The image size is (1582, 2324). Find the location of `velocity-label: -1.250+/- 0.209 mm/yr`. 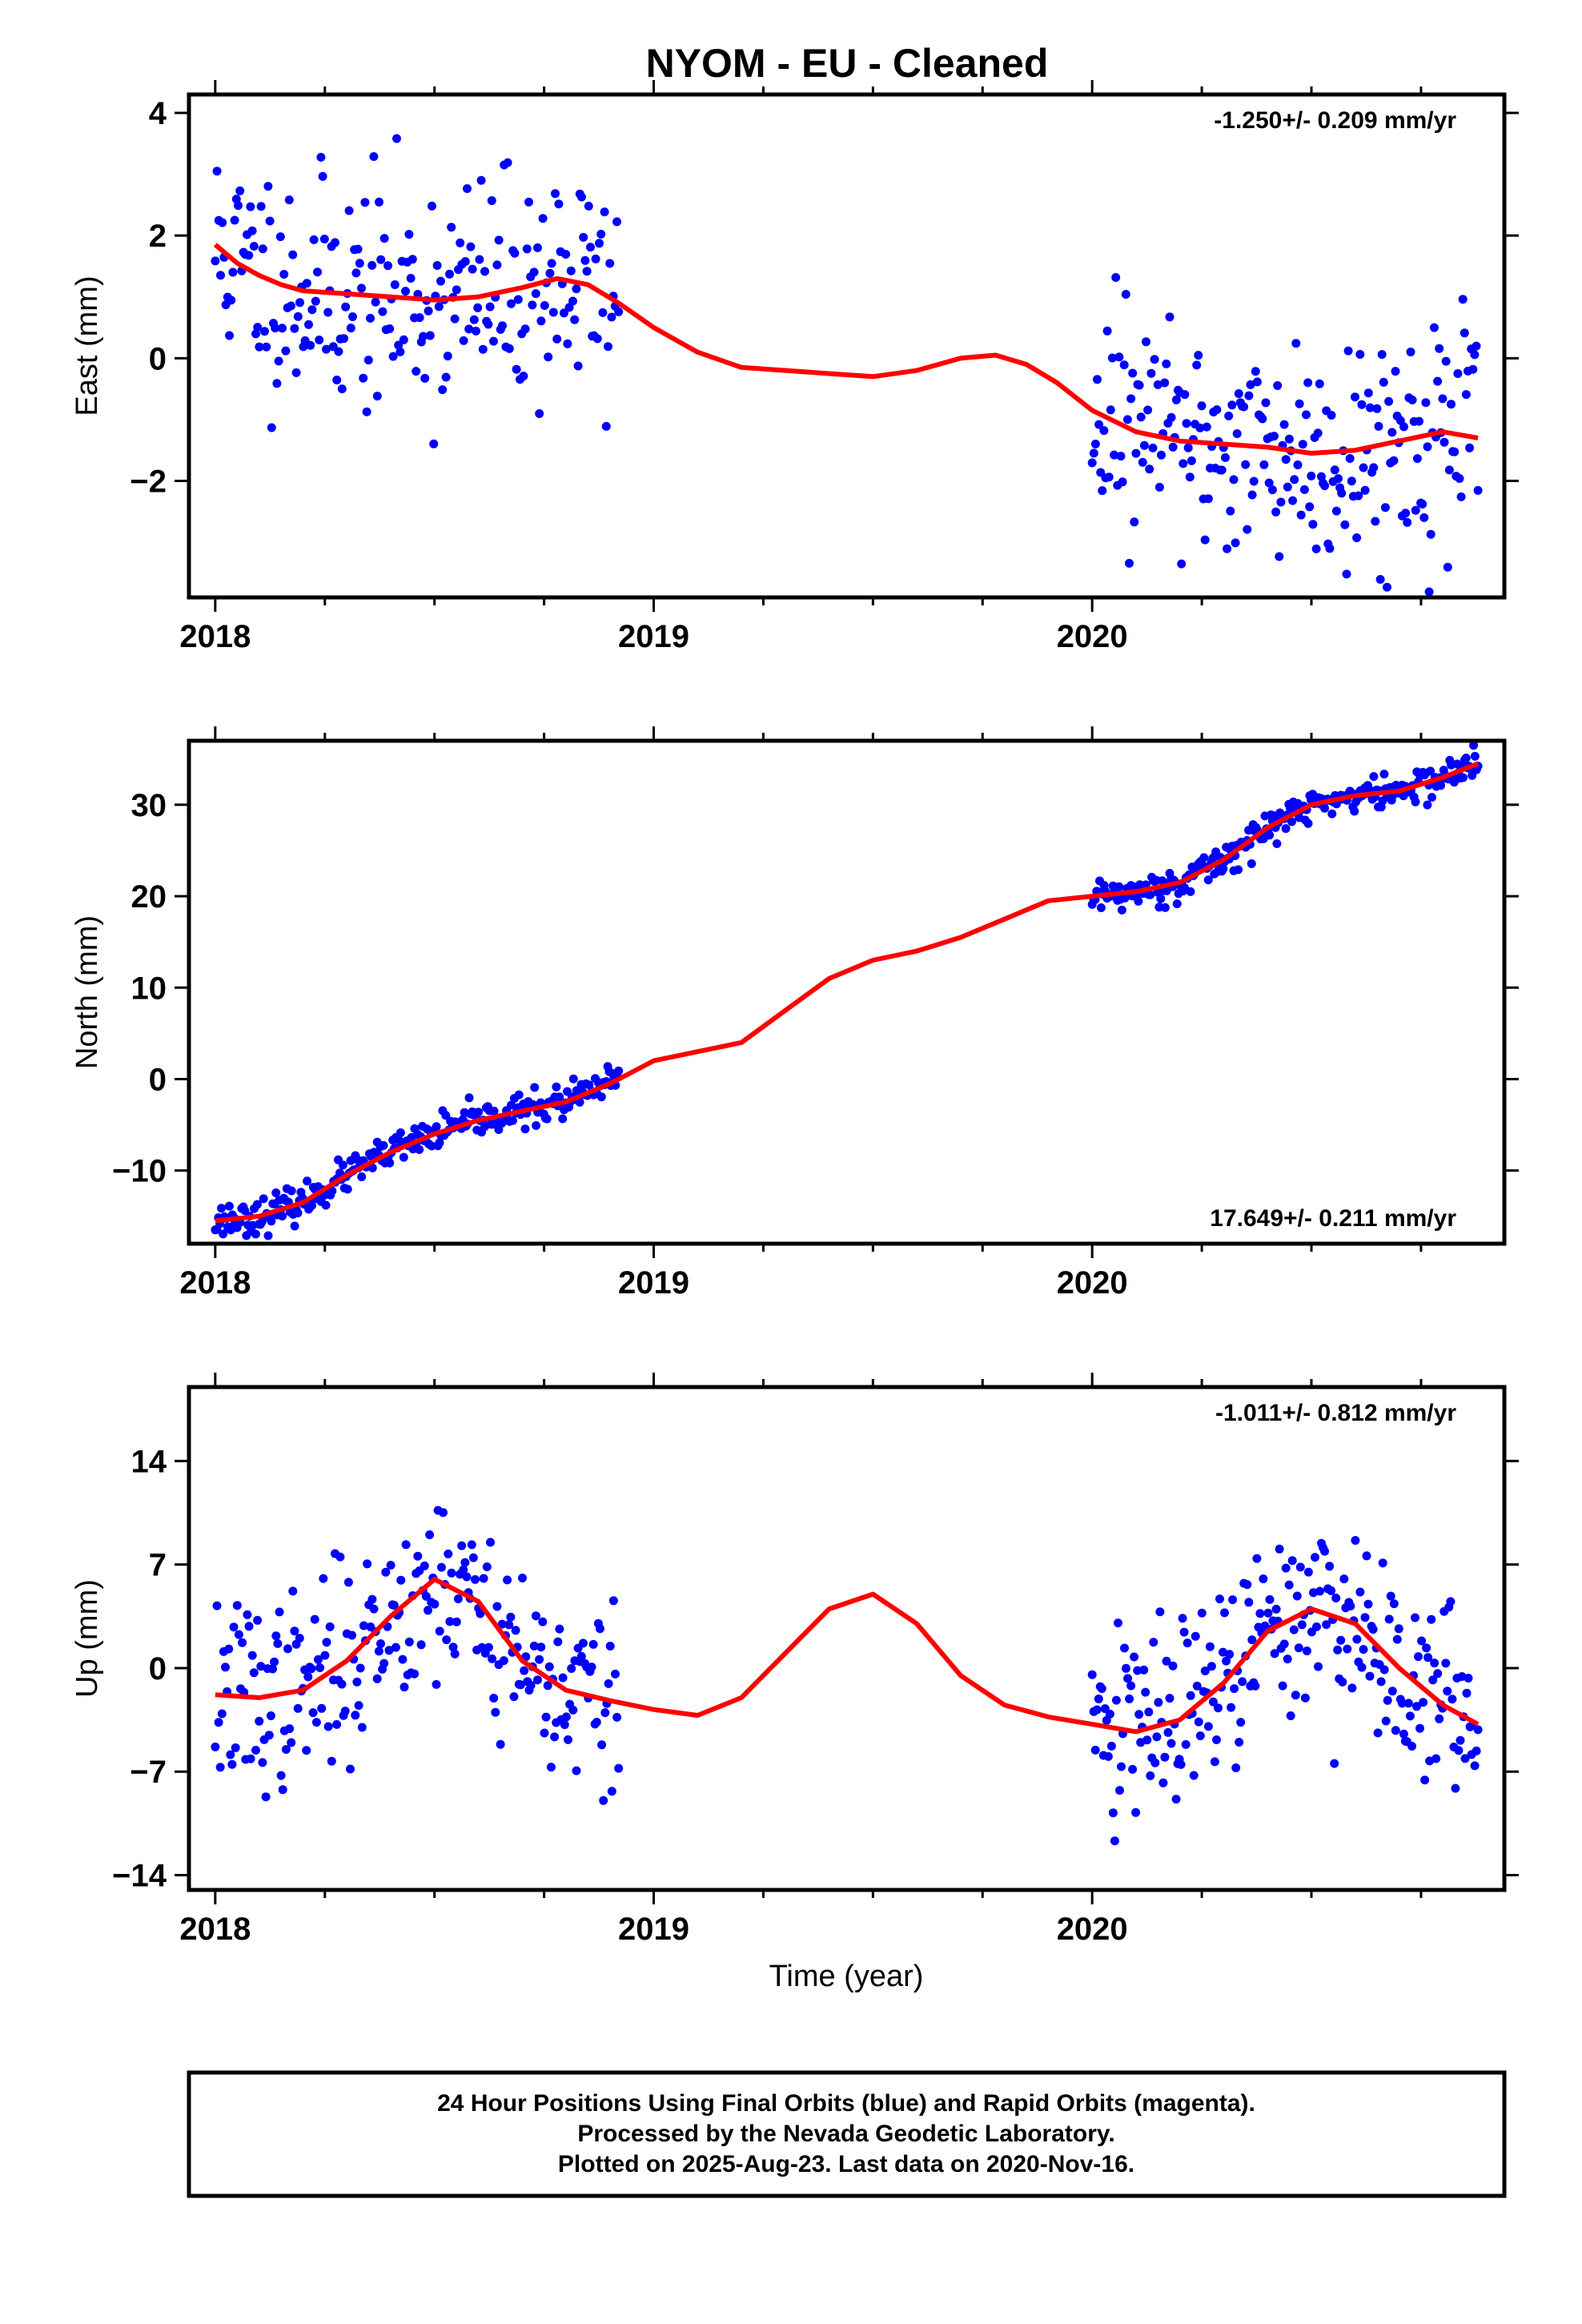

velocity-label: -1.250+/- 0.209 mm/yr is located at coordinates (1335, 121).